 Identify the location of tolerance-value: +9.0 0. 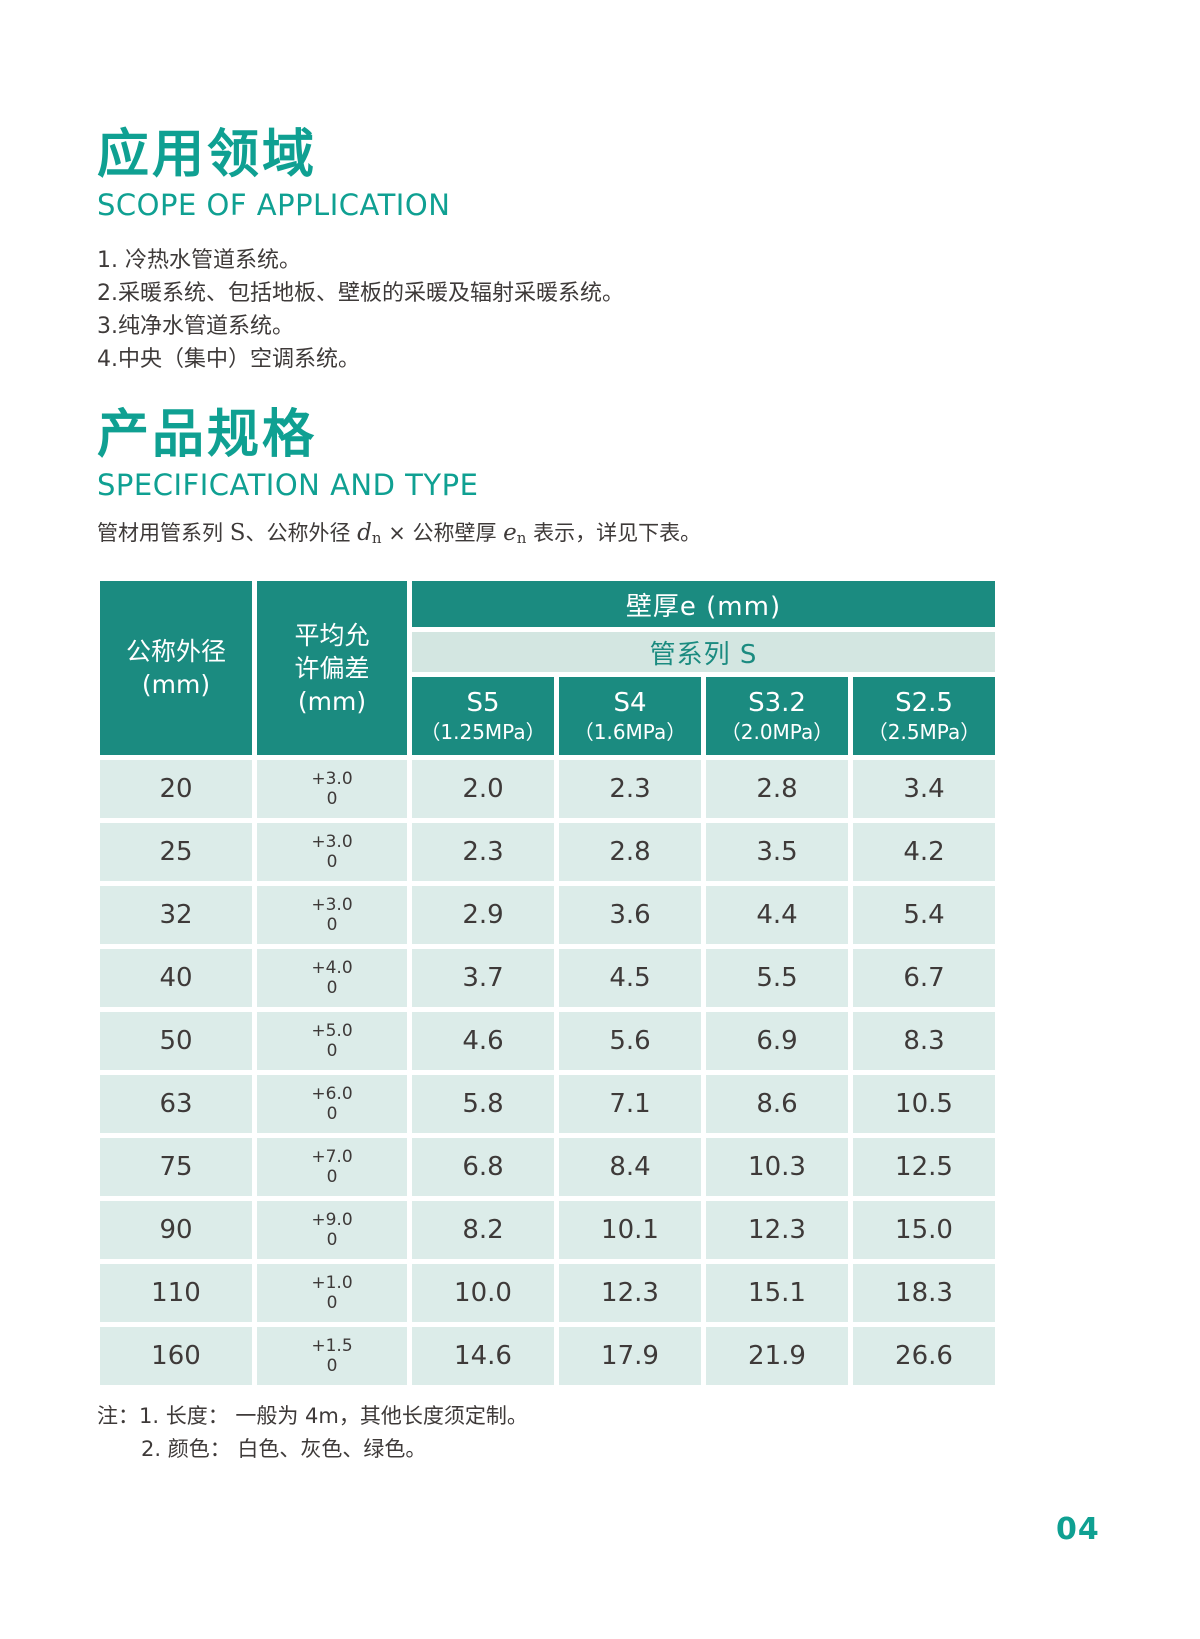
(332, 1230).